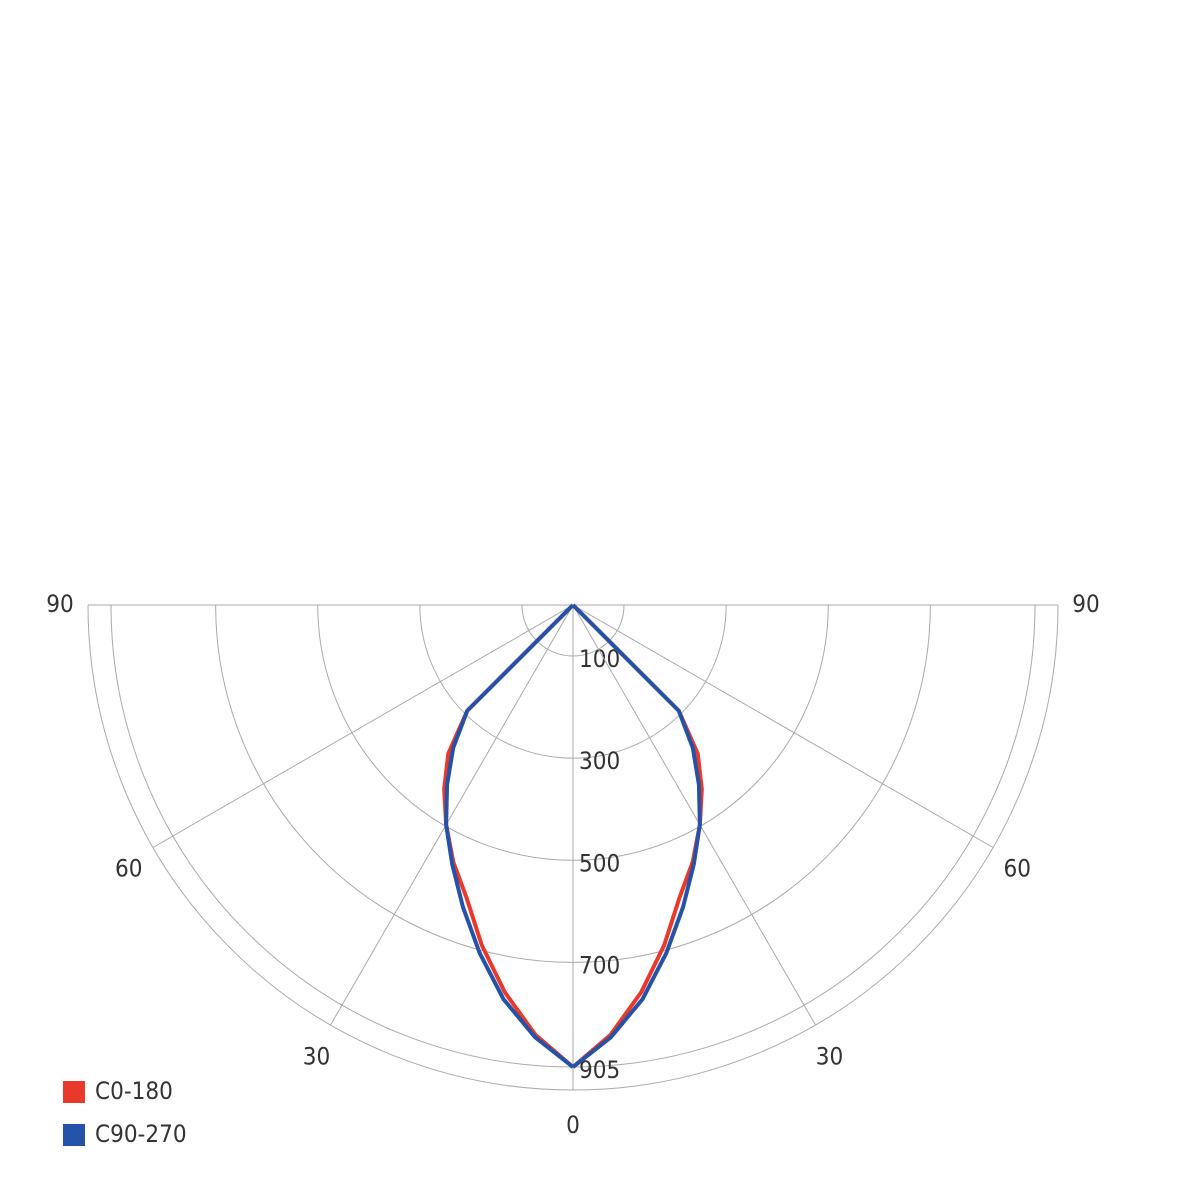 The height and width of the screenshot is (1204, 1200). What do you see at coordinates (599, 1070) in the screenshot?
I see `r-tick-label: 905` at bounding box center [599, 1070].